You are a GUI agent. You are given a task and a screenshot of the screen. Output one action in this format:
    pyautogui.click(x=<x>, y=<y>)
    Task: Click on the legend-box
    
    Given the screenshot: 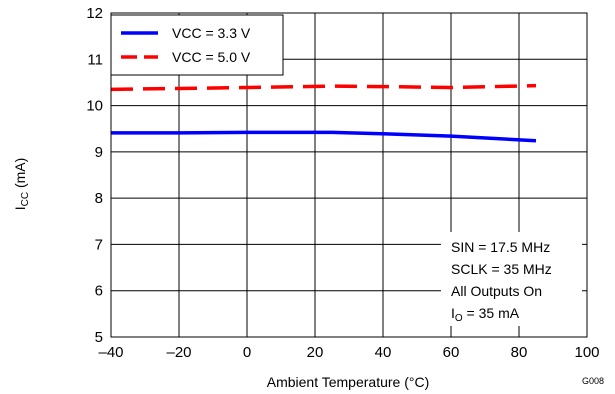 What is the action you would take?
    pyautogui.click(x=197, y=45)
    